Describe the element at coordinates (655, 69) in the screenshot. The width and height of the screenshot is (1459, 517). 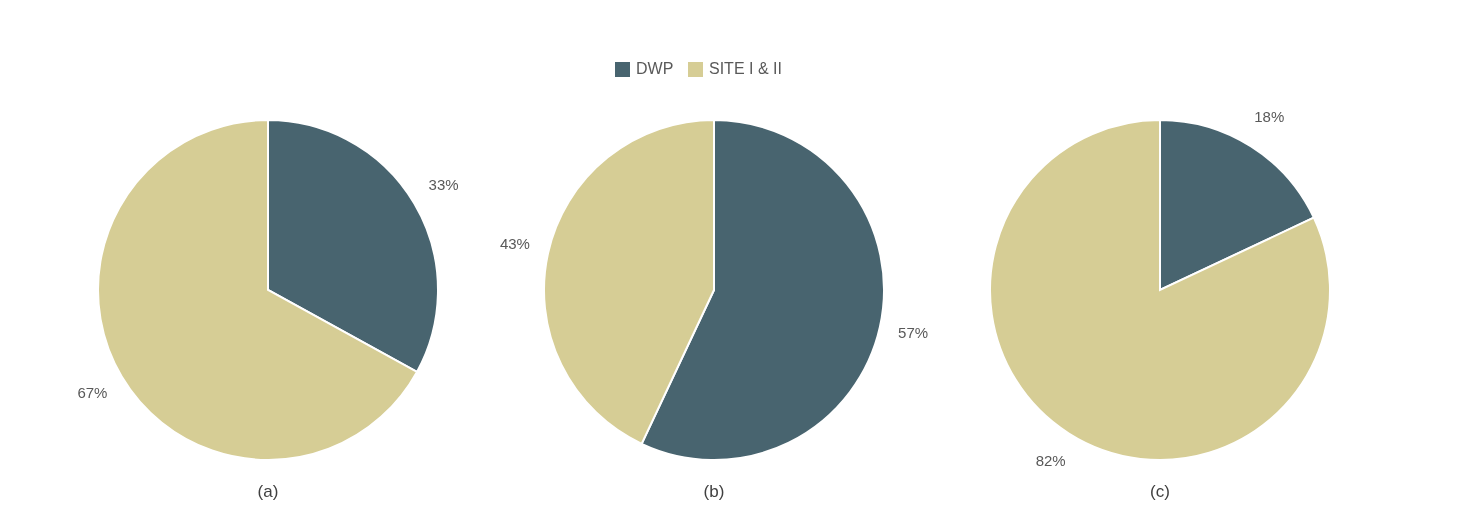
I see `legend-label: DWP` at that location.